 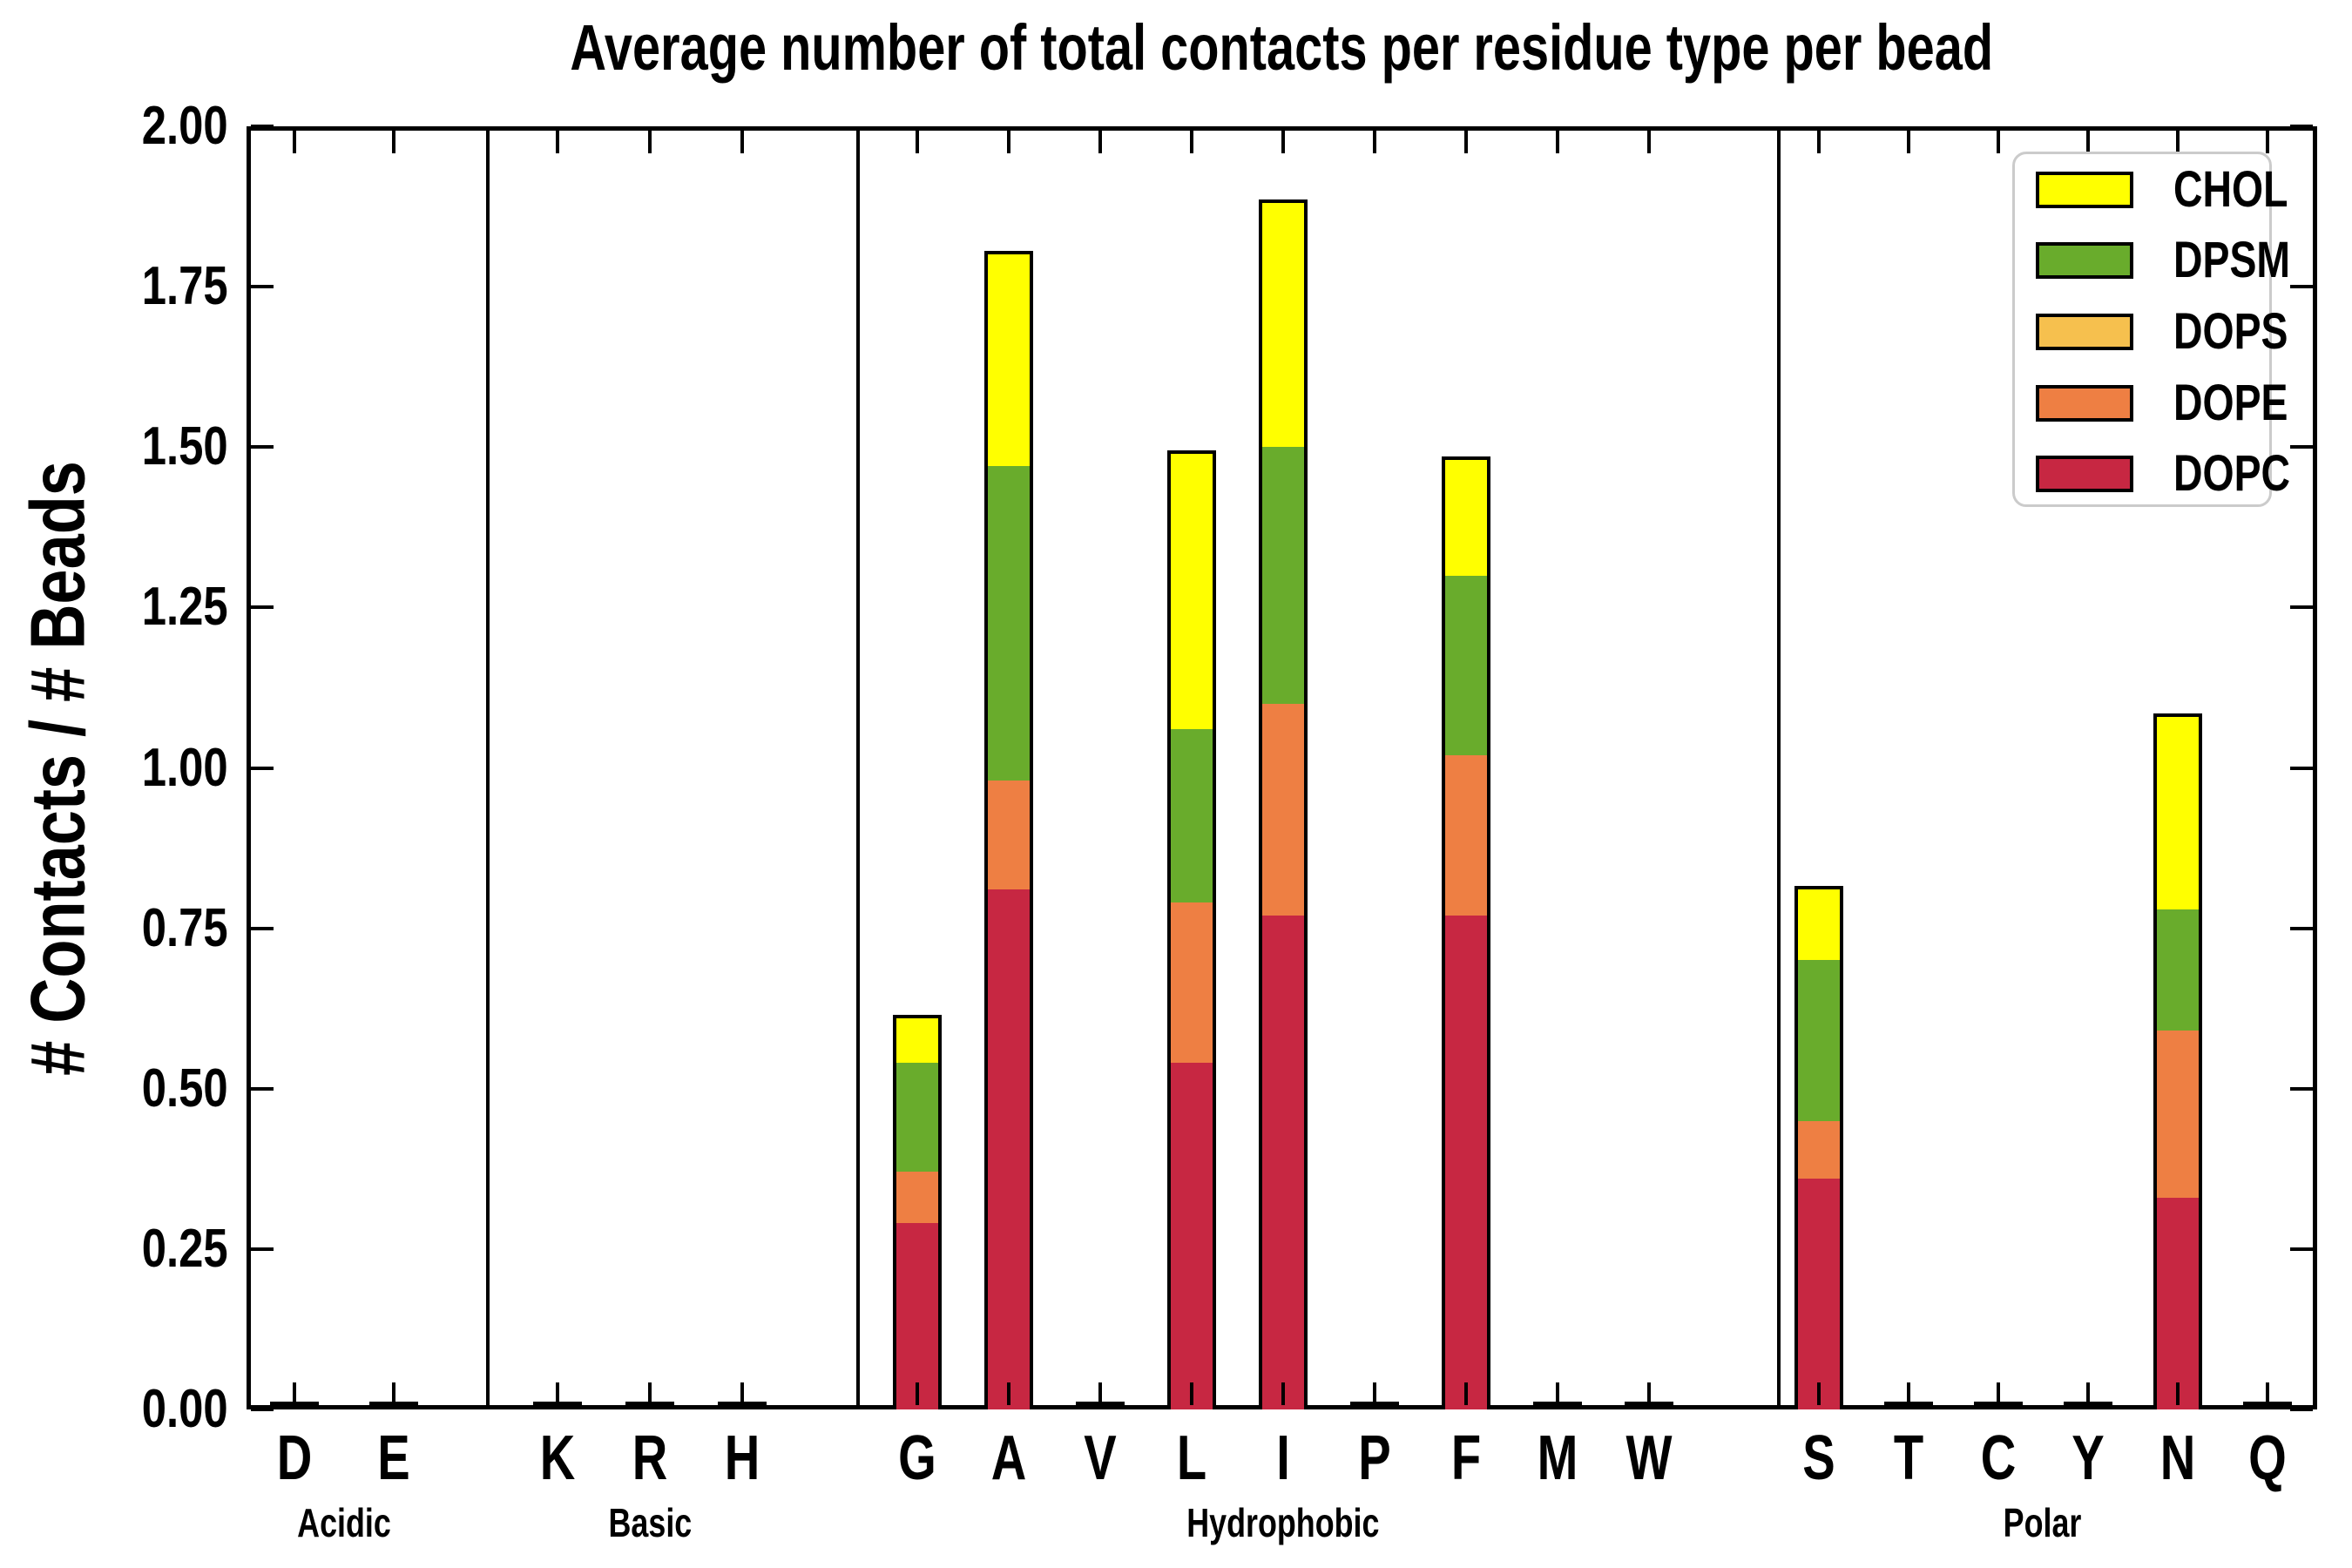 What do you see at coordinates (294, 1405) in the screenshot?
I see `bar-zero-D` at bounding box center [294, 1405].